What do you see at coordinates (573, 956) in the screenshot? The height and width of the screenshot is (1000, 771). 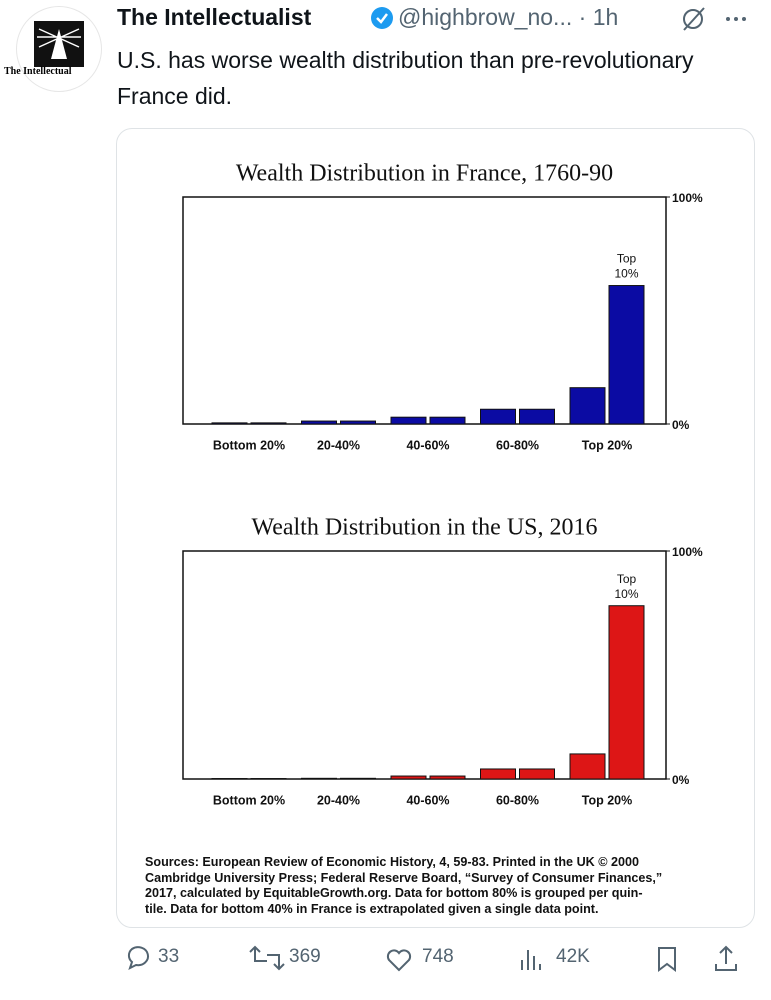 I see `view-count: 42K` at bounding box center [573, 956].